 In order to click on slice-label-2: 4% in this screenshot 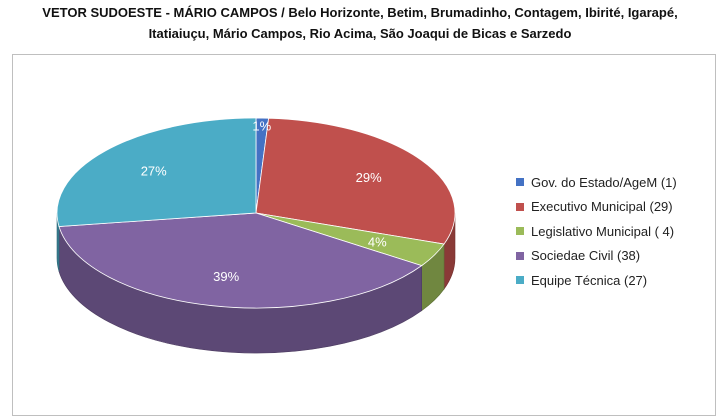, I will do `click(377, 242)`.